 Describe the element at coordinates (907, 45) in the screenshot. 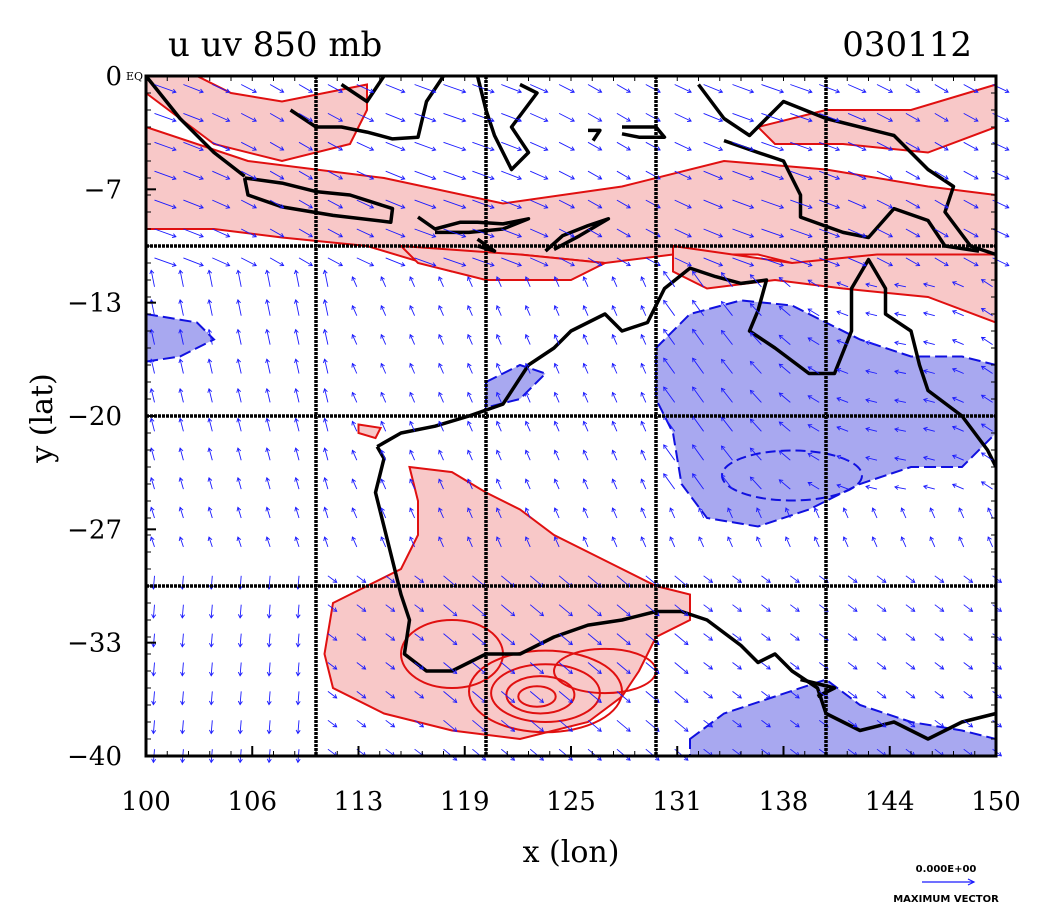

I see `plot-date: 030112` at that location.